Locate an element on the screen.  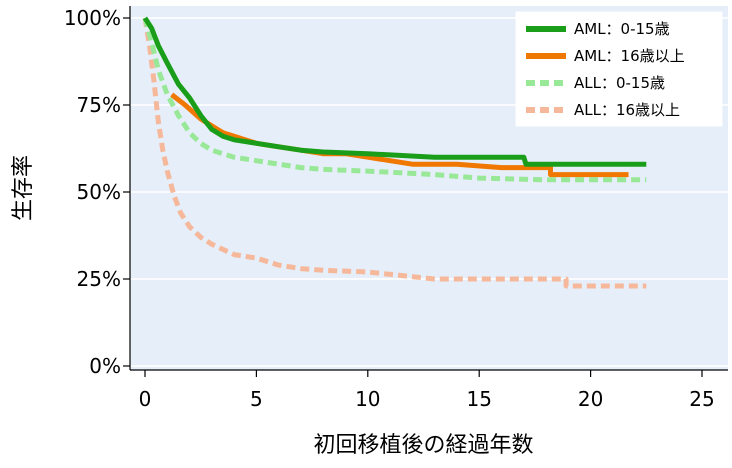
y-tick-label: 50% is located at coordinates (99, 192).